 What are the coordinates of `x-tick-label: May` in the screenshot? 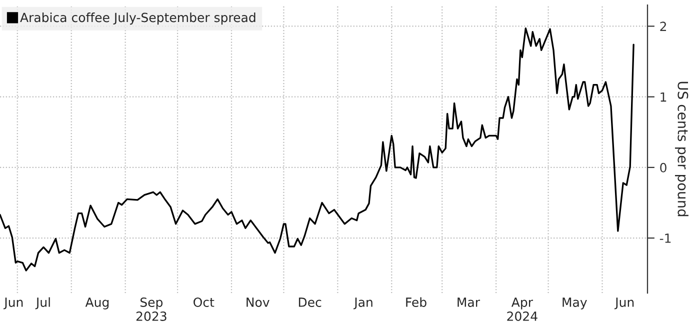 It's located at (574, 304).